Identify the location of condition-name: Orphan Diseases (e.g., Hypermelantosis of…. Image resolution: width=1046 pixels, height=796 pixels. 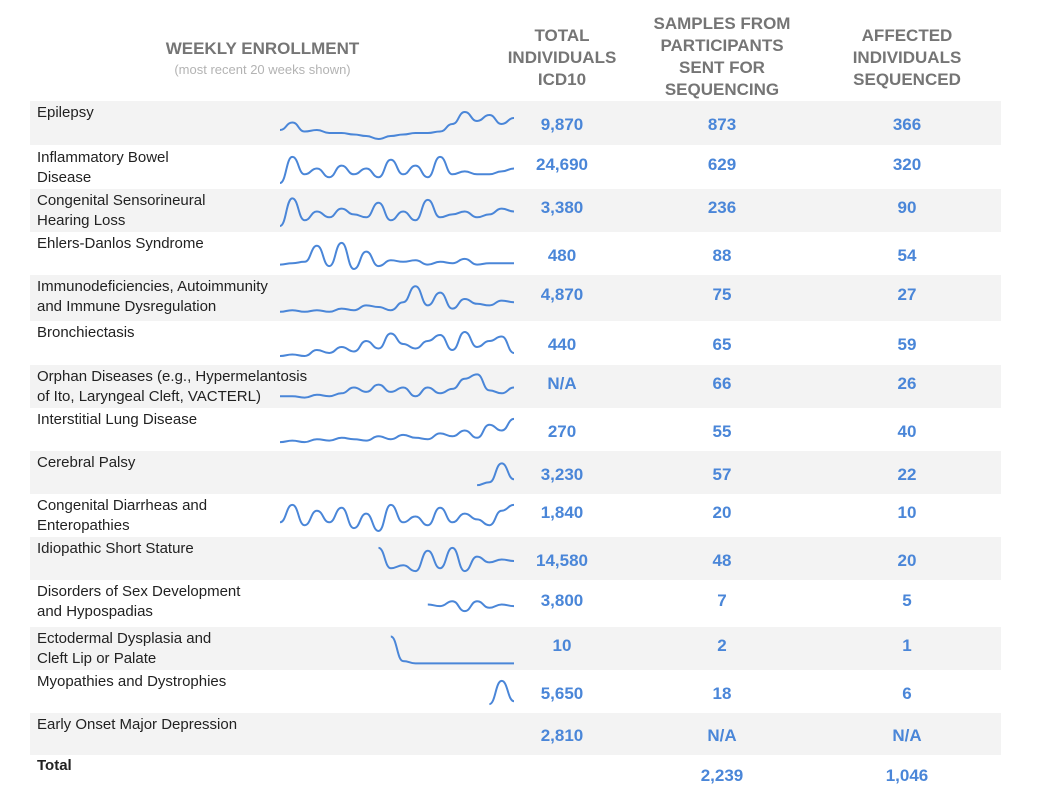
(192, 386).